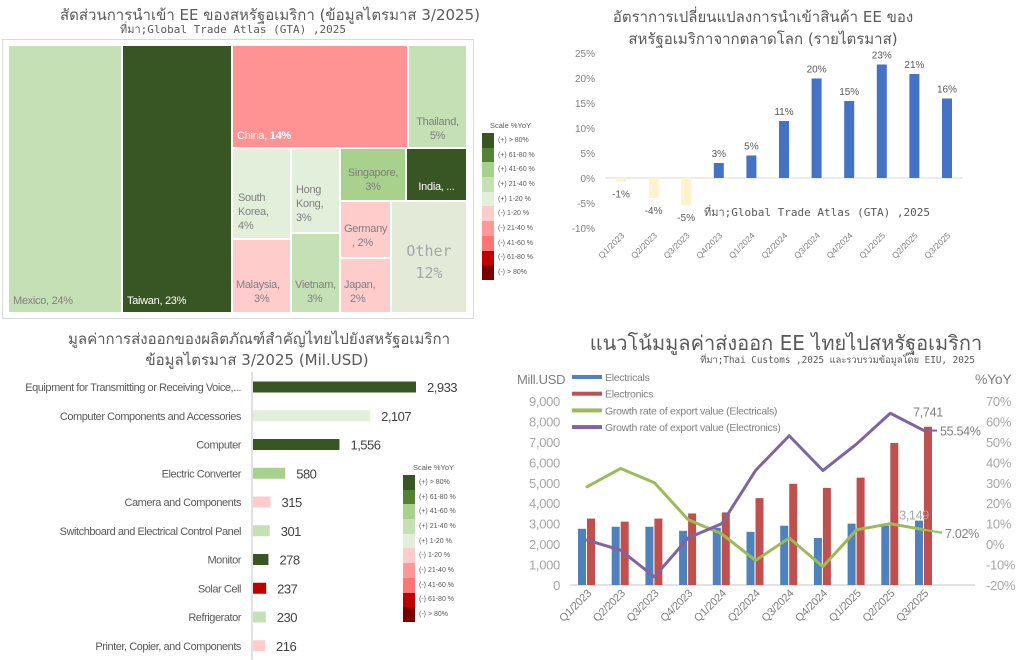 This screenshot has height=660, width=1024. What do you see at coordinates (995, 544) in the screenshot?
I see `right-y-tick-label: 0%` at bounding box center [995, 544].